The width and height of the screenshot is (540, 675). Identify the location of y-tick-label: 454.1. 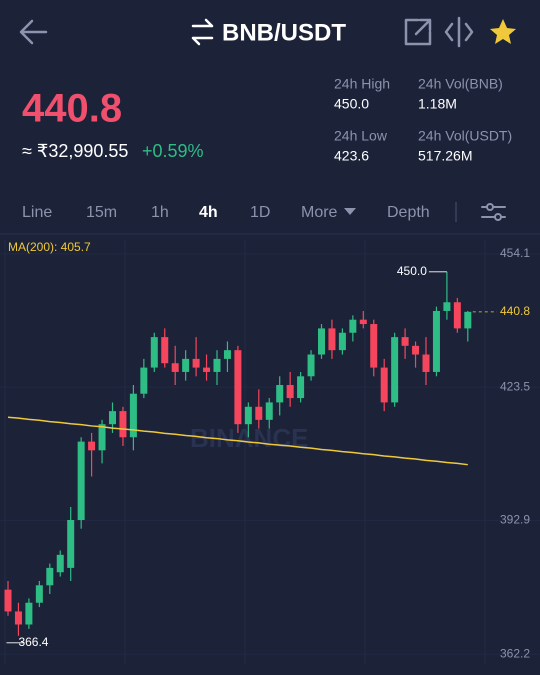
(515, 253).